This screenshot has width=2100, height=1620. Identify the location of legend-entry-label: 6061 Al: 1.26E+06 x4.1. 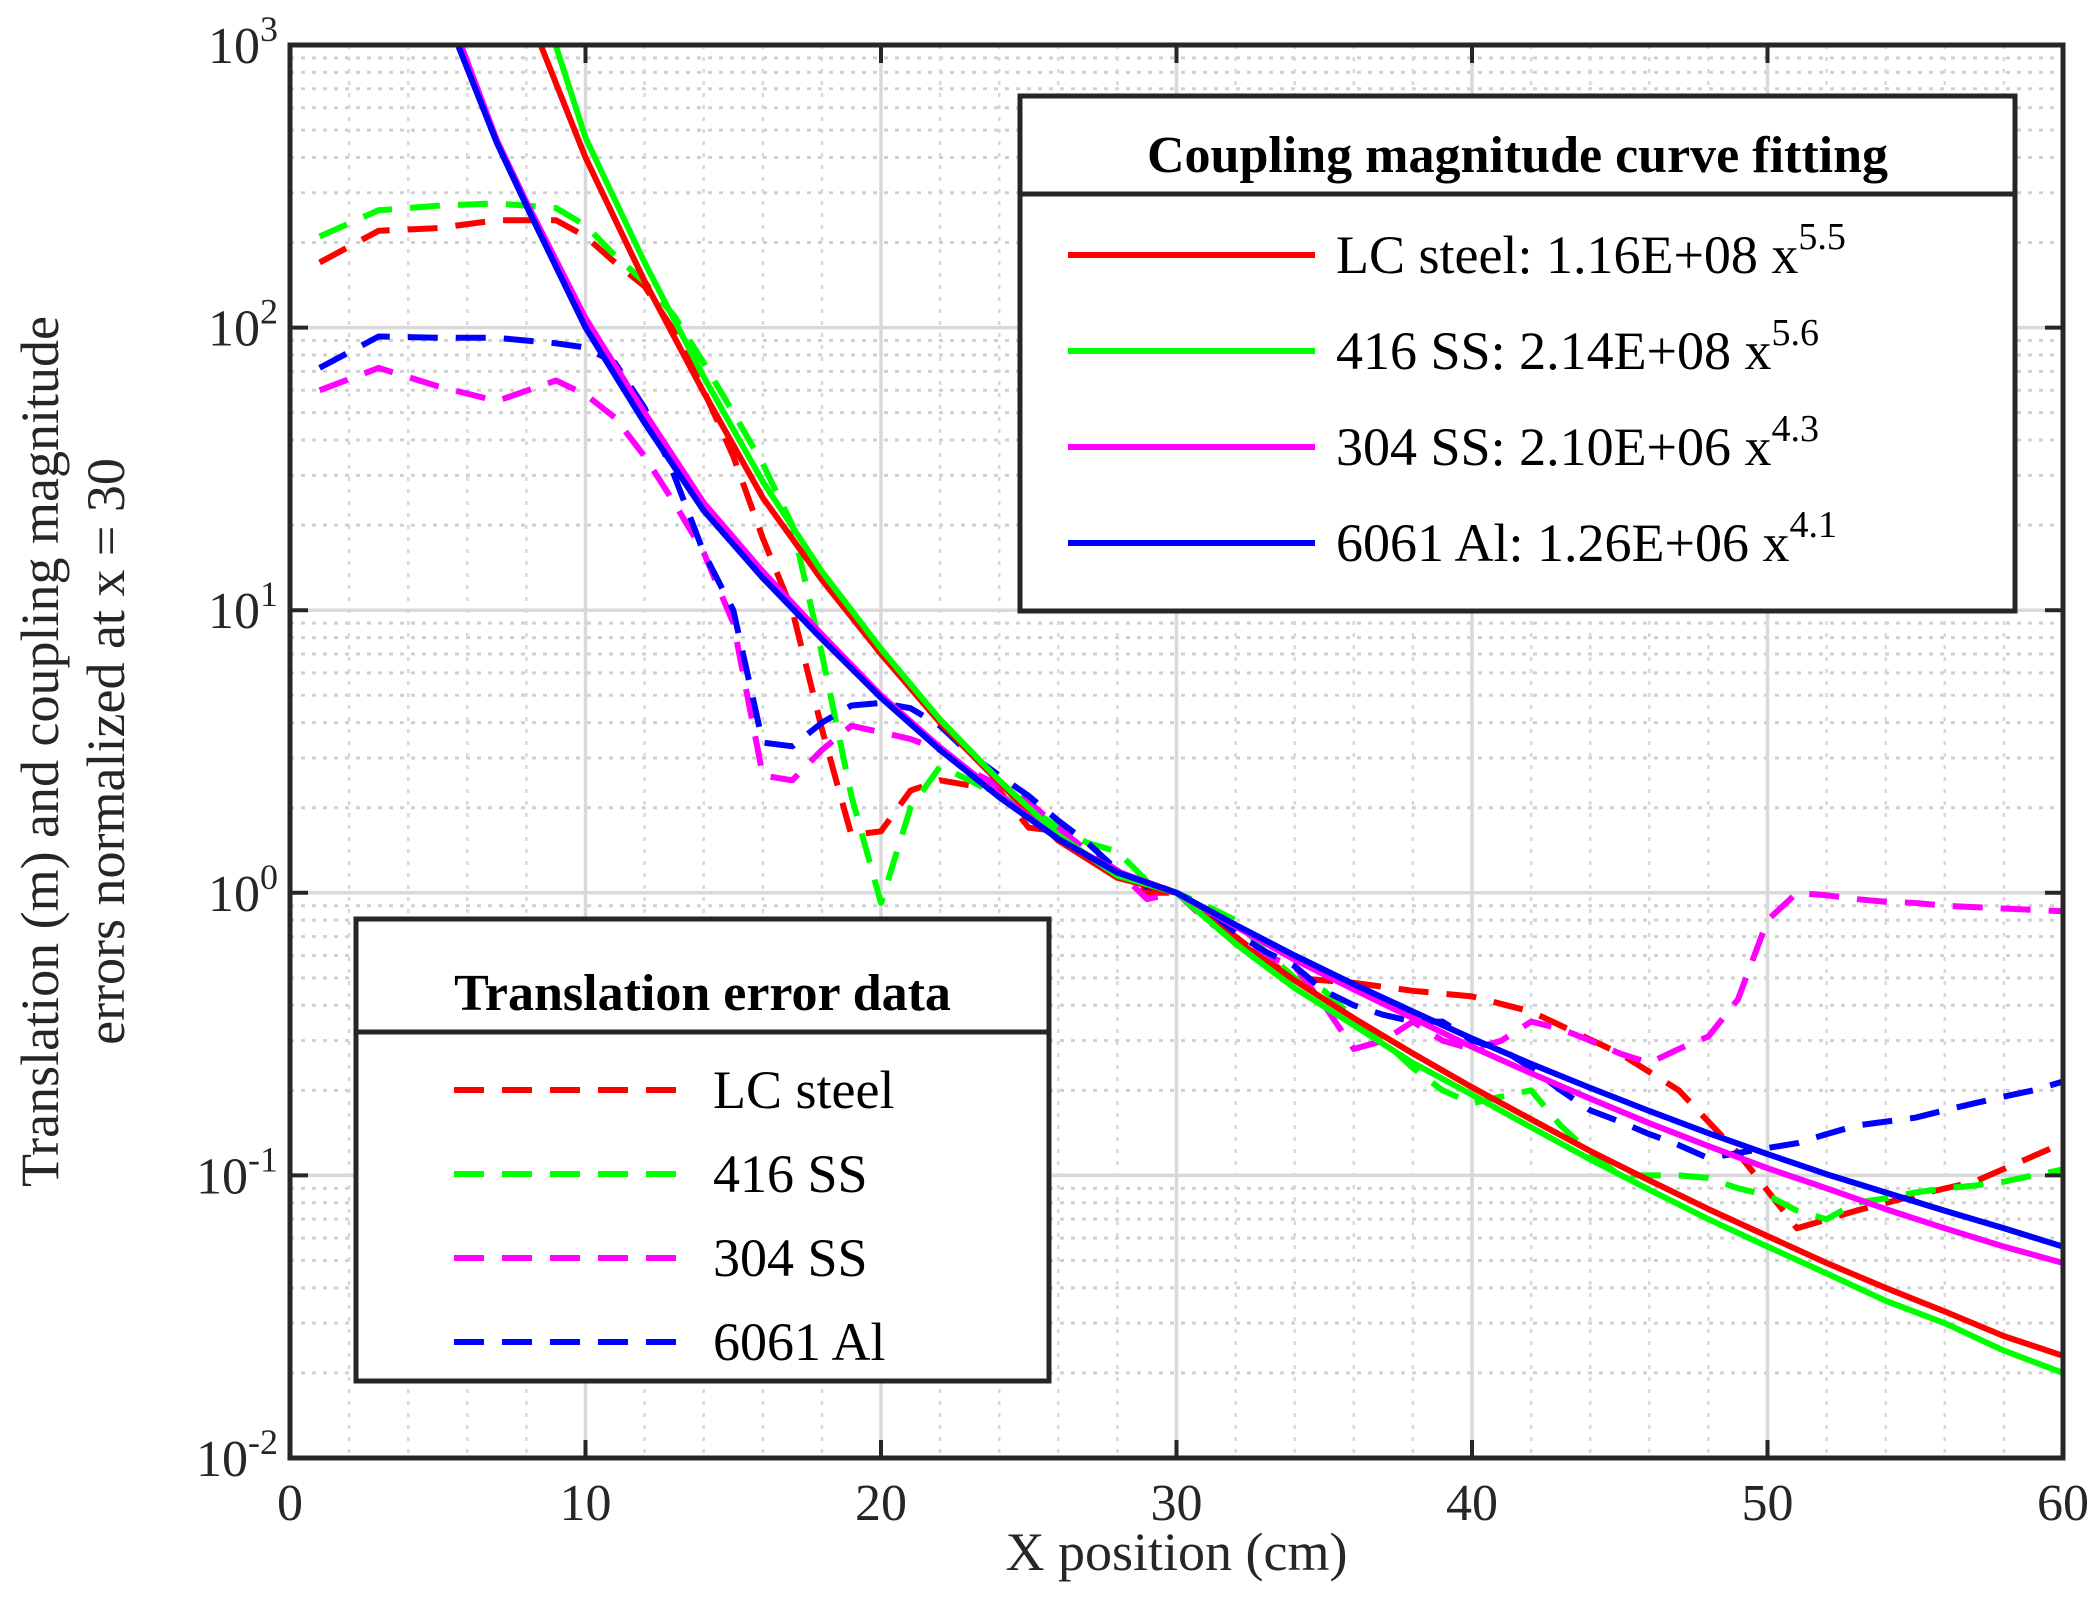
(1586, 538).